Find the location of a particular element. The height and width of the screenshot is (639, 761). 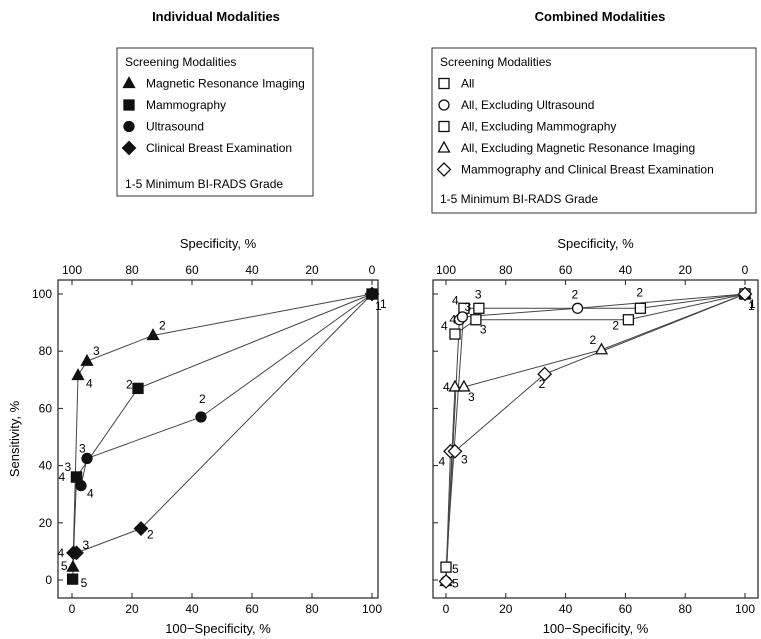

series-points: 432 is located at coordinates (226, 394).